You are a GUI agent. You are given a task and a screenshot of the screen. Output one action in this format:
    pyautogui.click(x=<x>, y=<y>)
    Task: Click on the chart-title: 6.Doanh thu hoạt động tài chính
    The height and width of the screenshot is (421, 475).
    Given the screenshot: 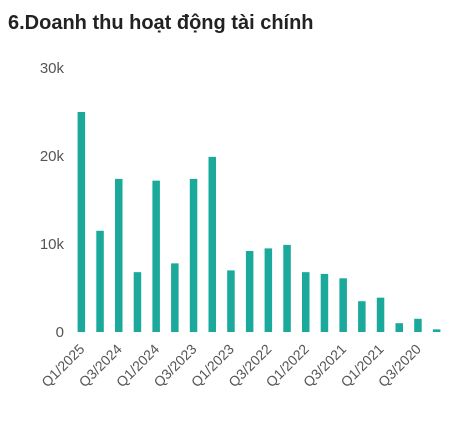 What is the action you would take?
    pyautogui.click(x=161, y=23)
    